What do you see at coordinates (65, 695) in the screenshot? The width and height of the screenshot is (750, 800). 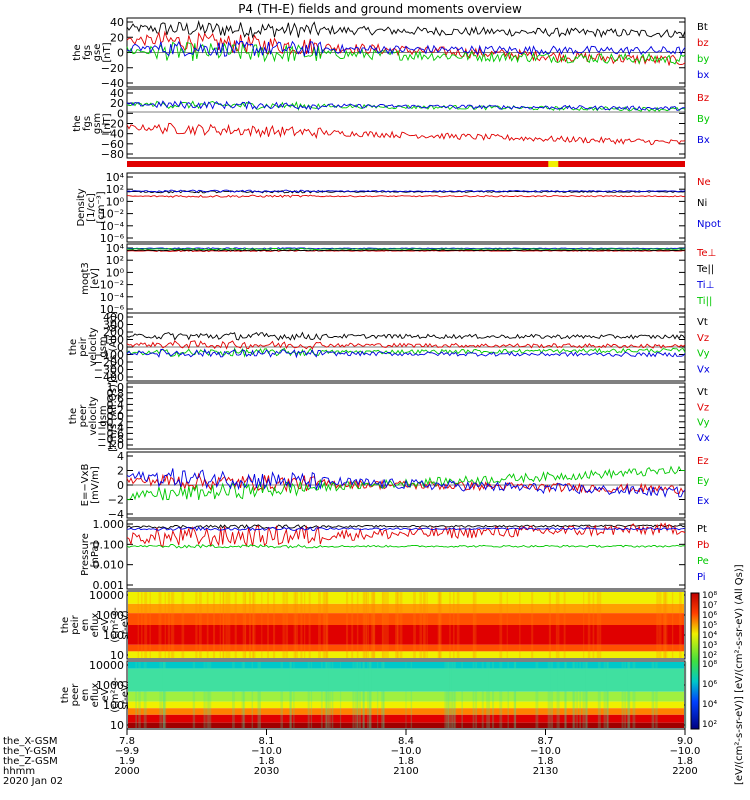 I see `y-axis-label-line: the` at bounding box center [65, 695].